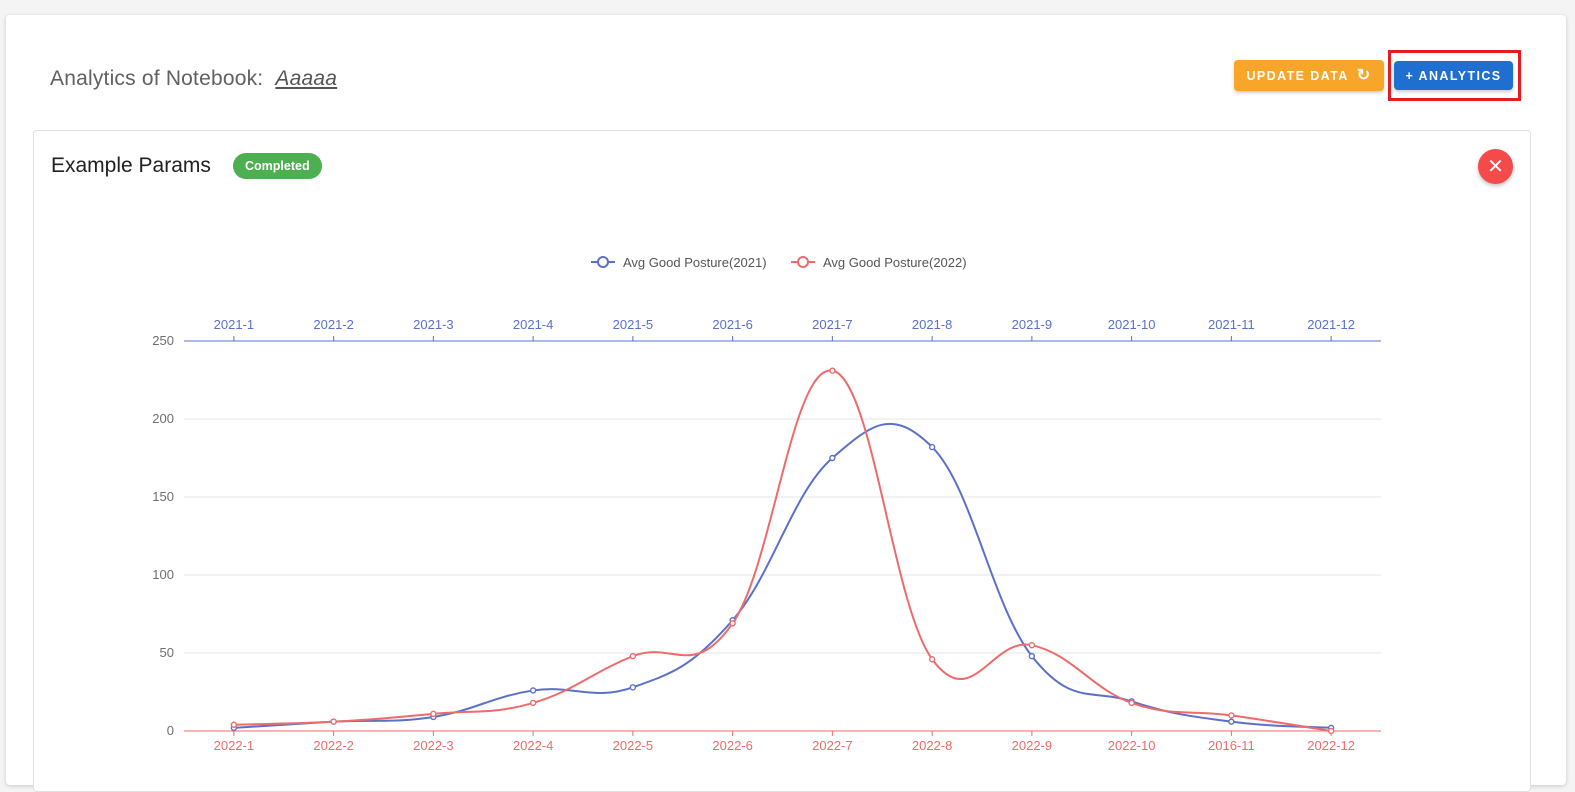 The width and height of the screenshot is (1575, 792). What do you see at coordinates (433, 324) in the screenshot?
I see `top-x-tick-label: 2021-3` at bounding box center [433, 324].